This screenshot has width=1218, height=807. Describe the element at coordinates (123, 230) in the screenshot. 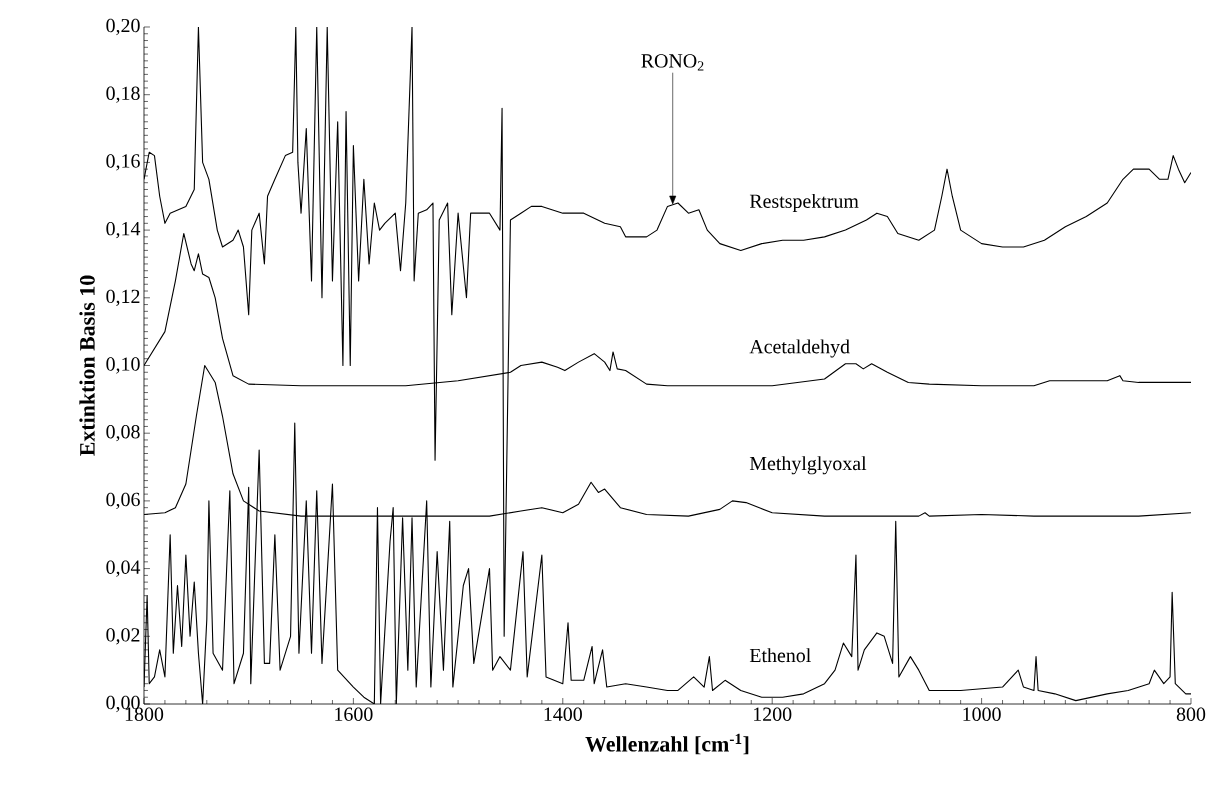

I see `y-tick-label: 0,14` at that location.